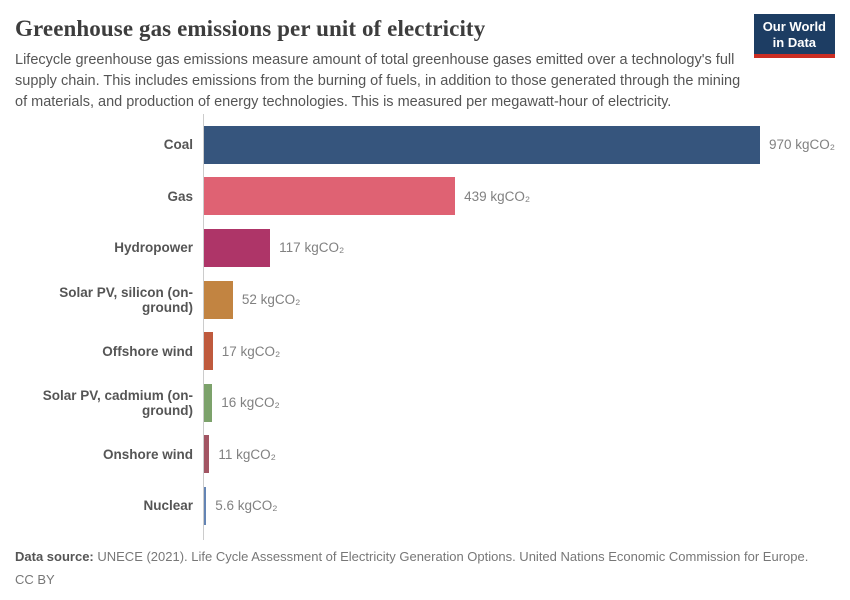 Image resolution: width=850 pixels, height=600 pixels. I want to click on owid-logo-line1: Our World, so click(794, 26).